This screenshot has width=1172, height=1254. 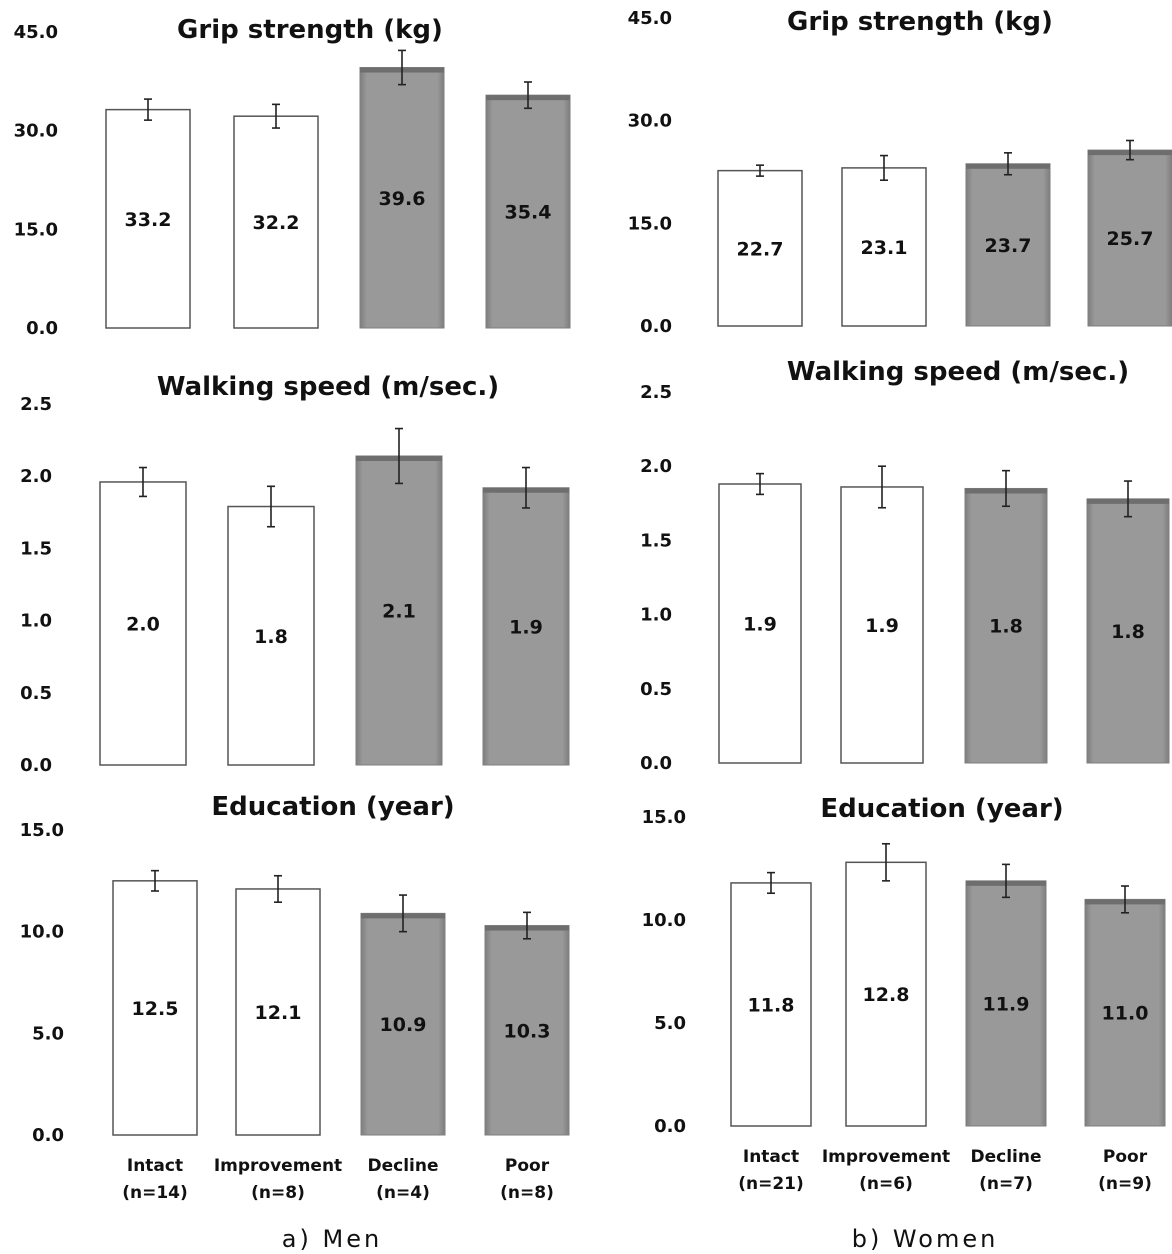 I want to click on x-category-label: (n=8), so click(x=278, y=1193).